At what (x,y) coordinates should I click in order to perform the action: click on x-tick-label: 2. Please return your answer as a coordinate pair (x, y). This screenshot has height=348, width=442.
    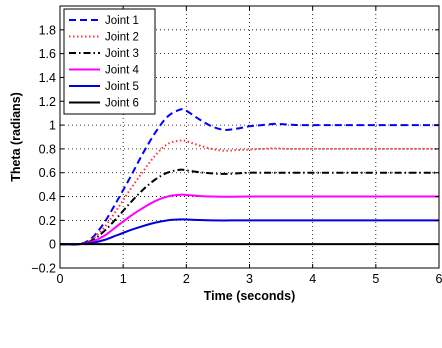
    Looking at the image, I should click on (186, 279).